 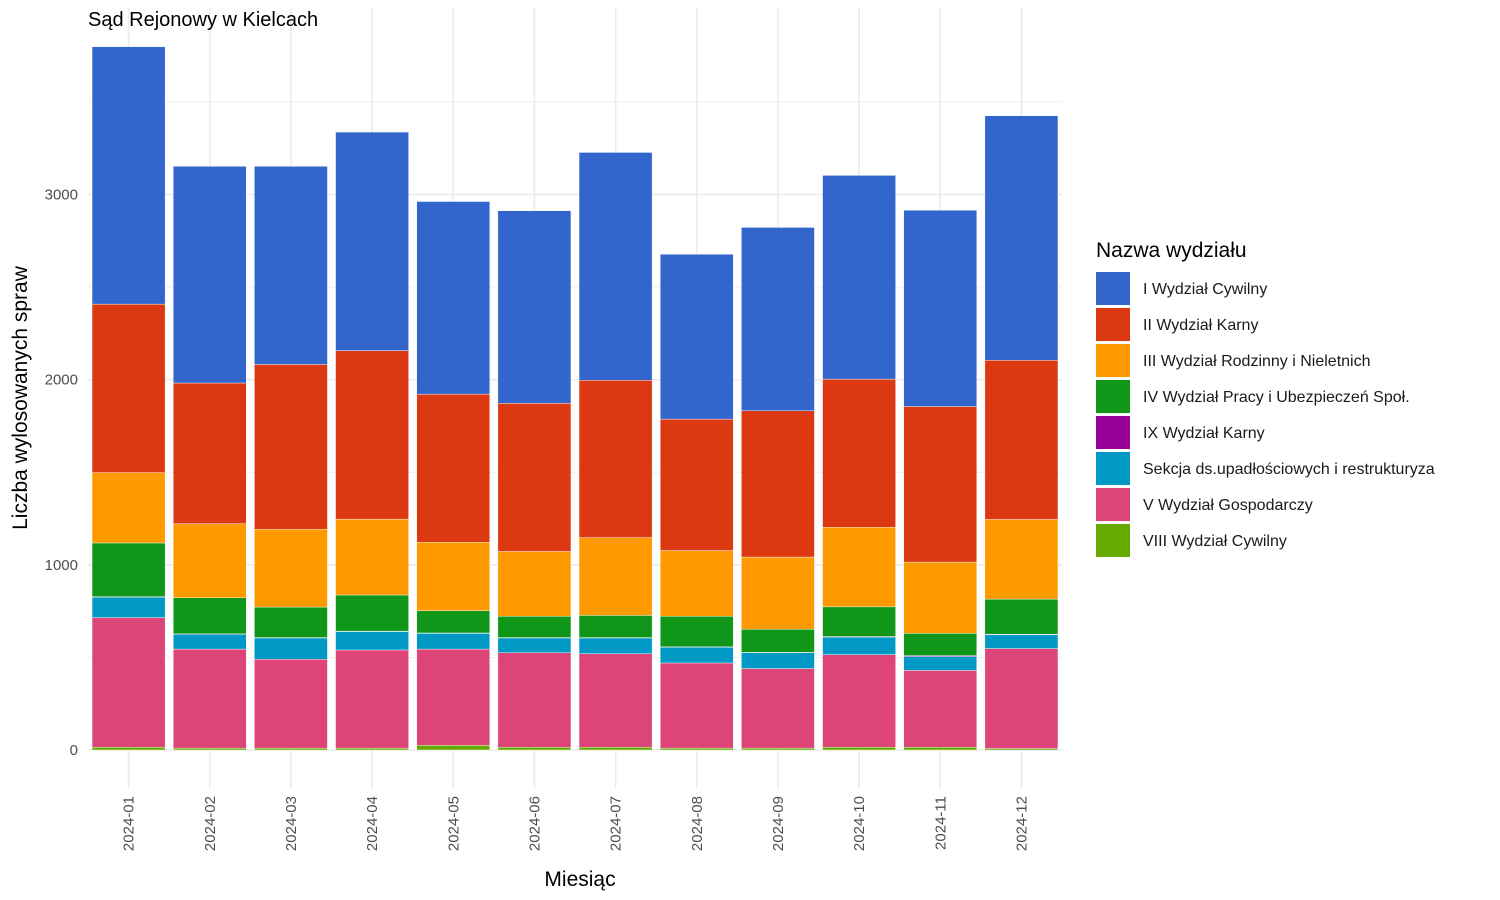 I want to click on legend-label: IV Wydział Pracy i Ubezpieczeń Społ., so click(x=1276, y=397).